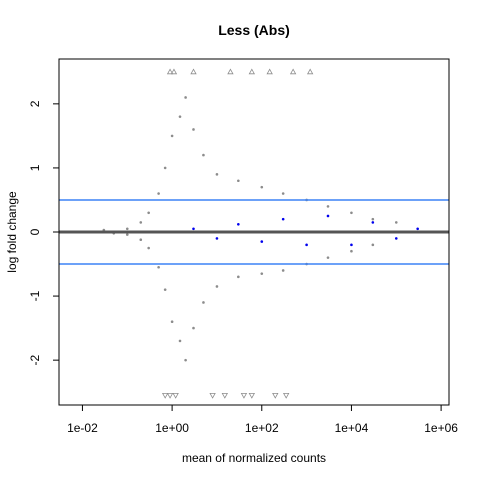 This screenshot has height=480, width=480. Describe the element at coordinates (352, 428) in the screenshot. I see `x-tick-label-3: 1e+04` at that location.